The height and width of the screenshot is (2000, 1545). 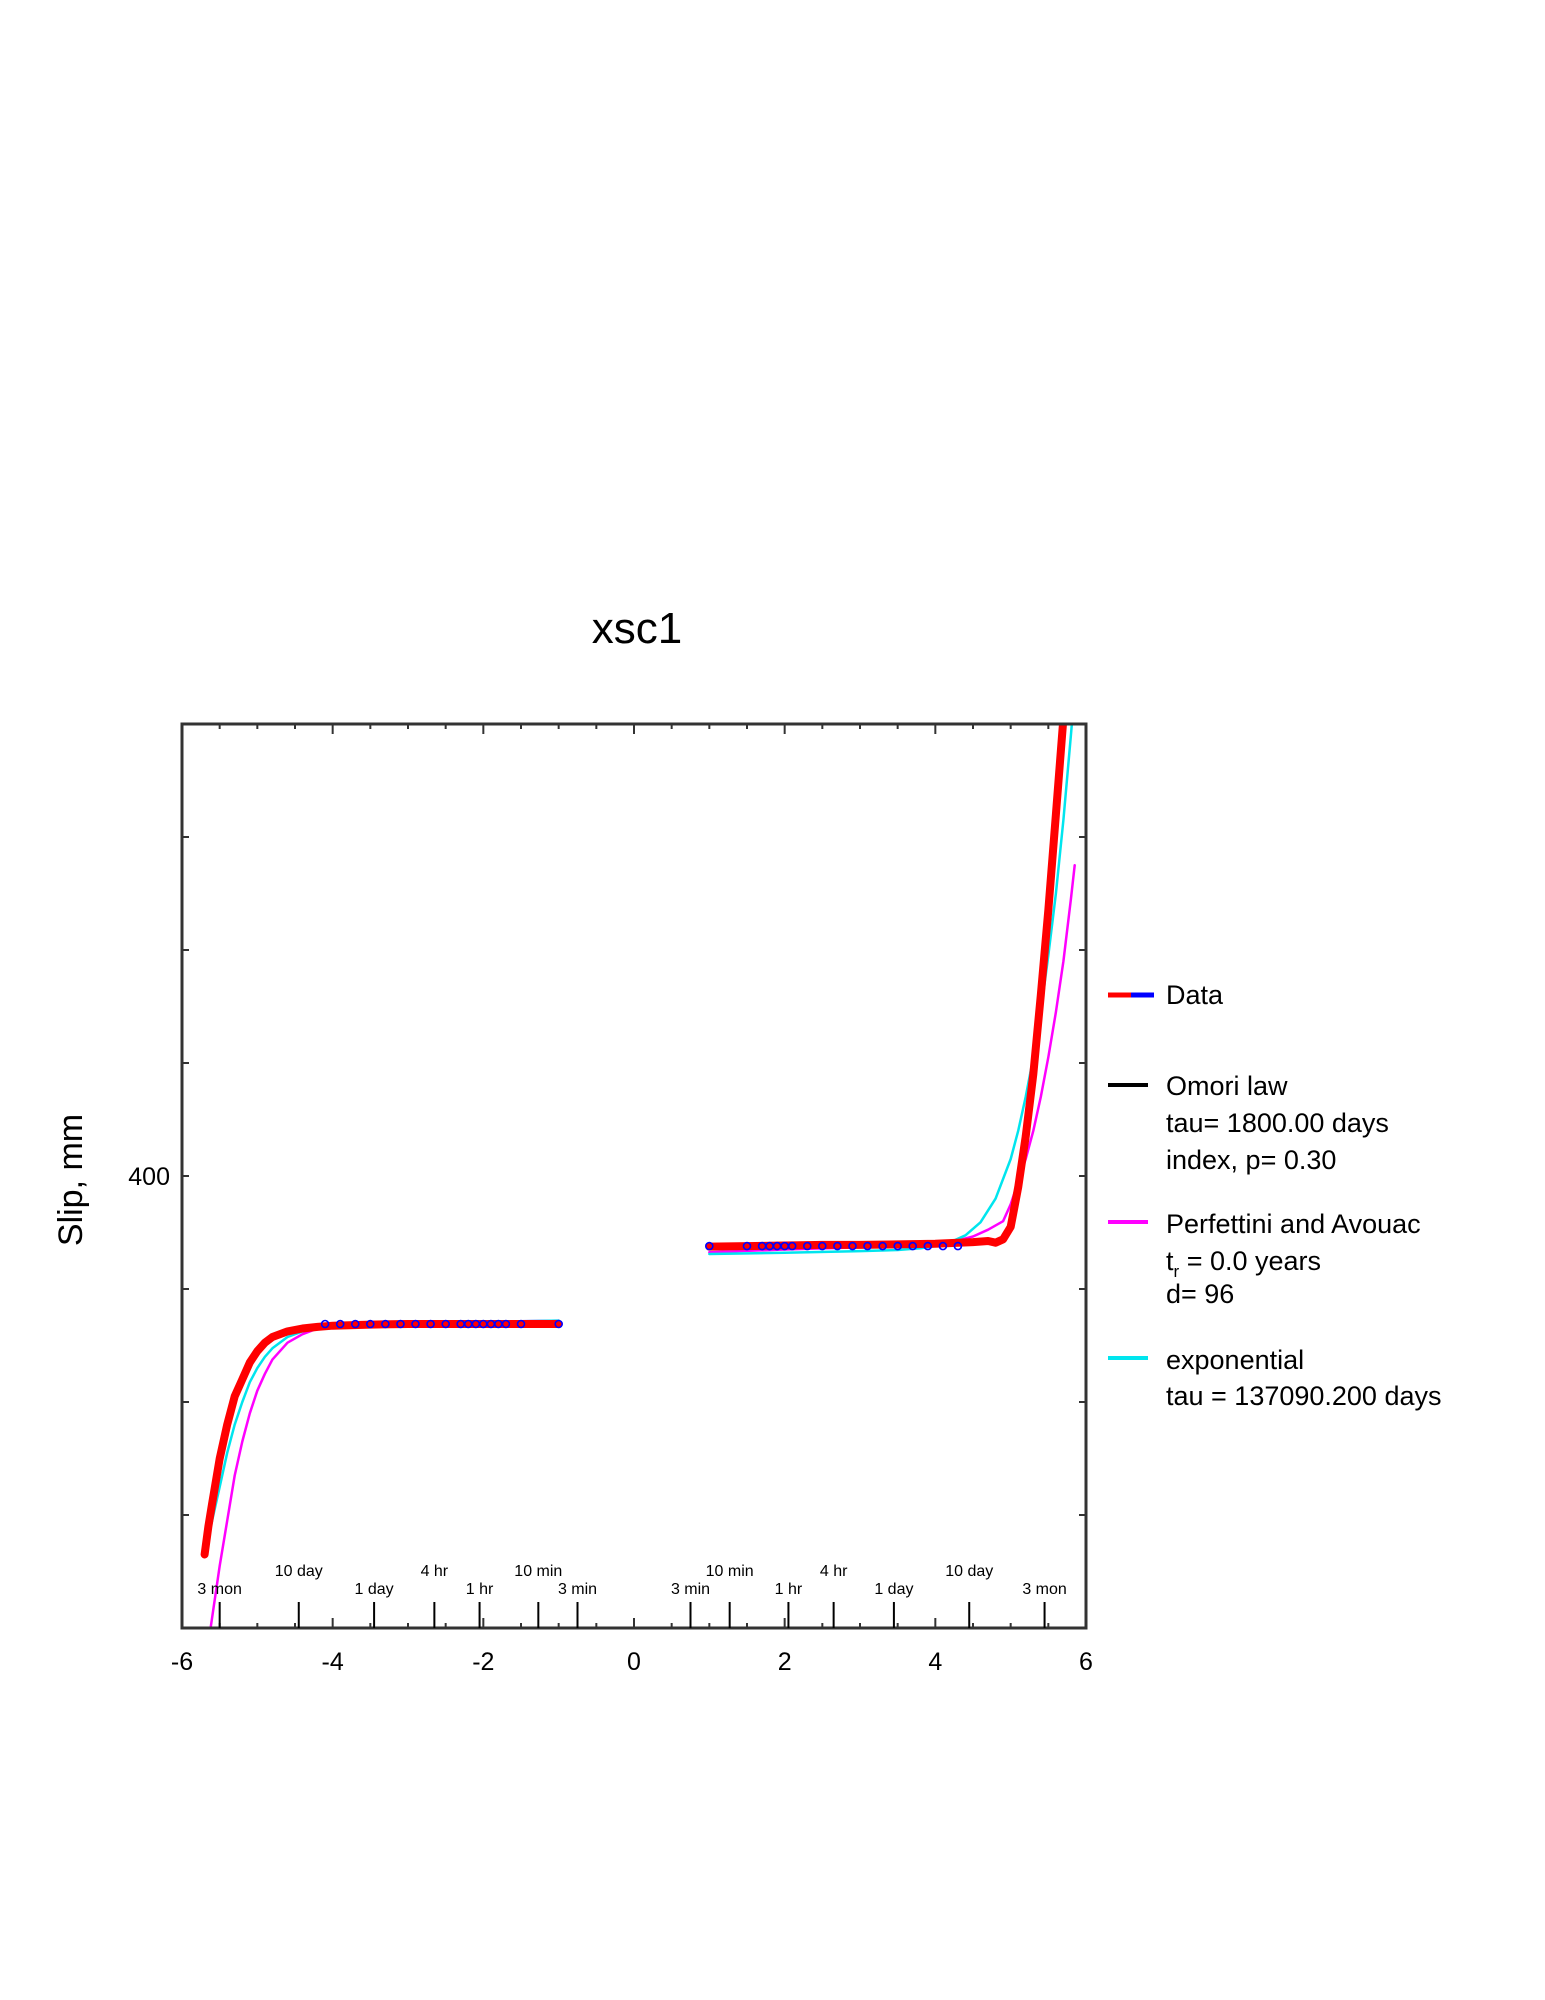 What do you see at coordinates (71, 1180) in the screenshot?
I see `y-axis-label: Slip, mm` at bounding box center [71, 1180].